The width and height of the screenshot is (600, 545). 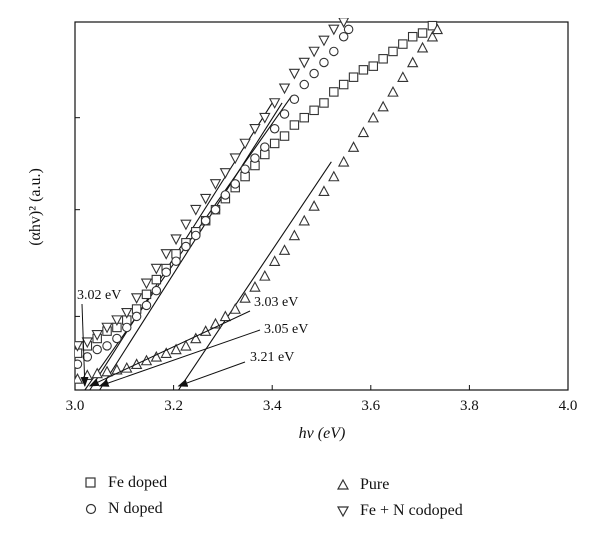 I want to click on fit-line, so click(x=255, y=276).